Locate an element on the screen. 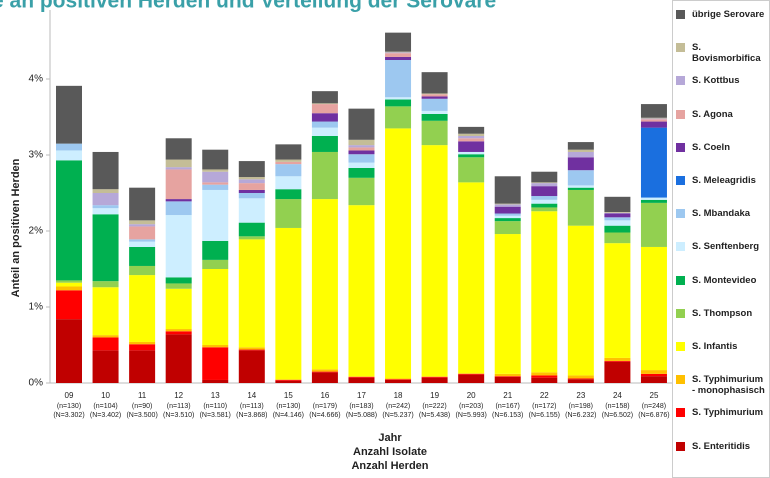 The height and width of the screenshot is (478, 770). isolate-label: (n=198) is located at coordinates (581, 406).